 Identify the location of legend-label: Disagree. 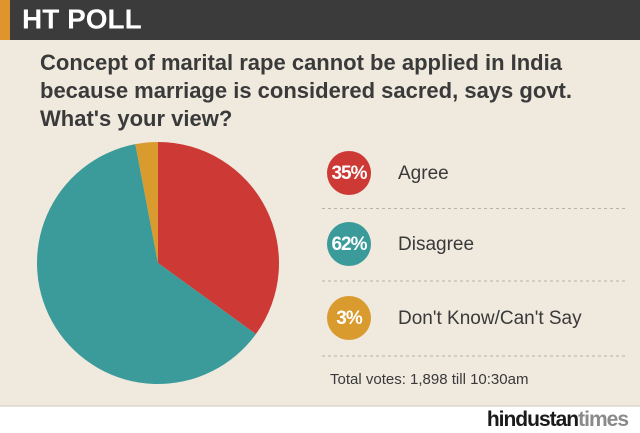
(436, 244).